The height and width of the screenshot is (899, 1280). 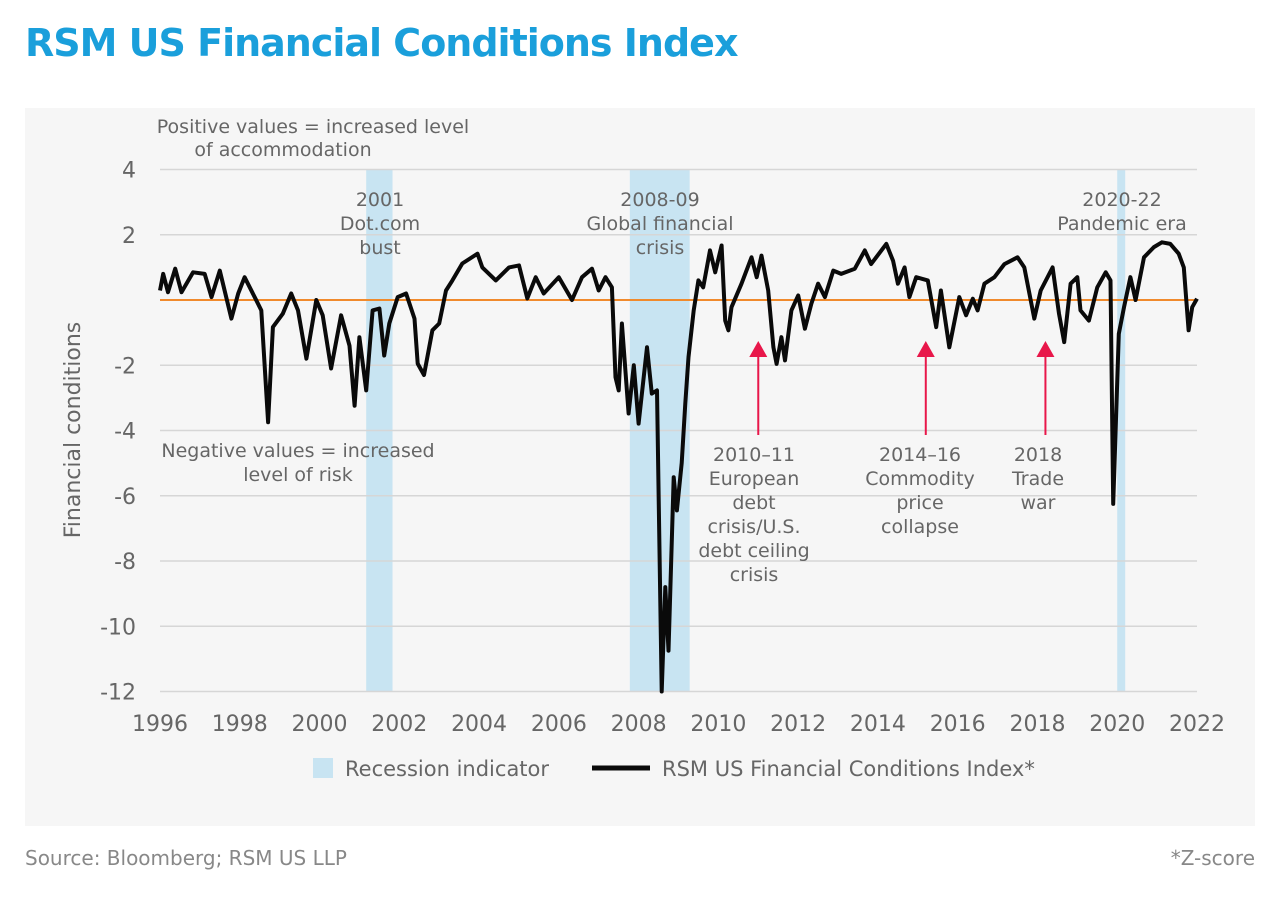 I want to click on y-axis-label: Financial conditions, so click(x=73, y=430).